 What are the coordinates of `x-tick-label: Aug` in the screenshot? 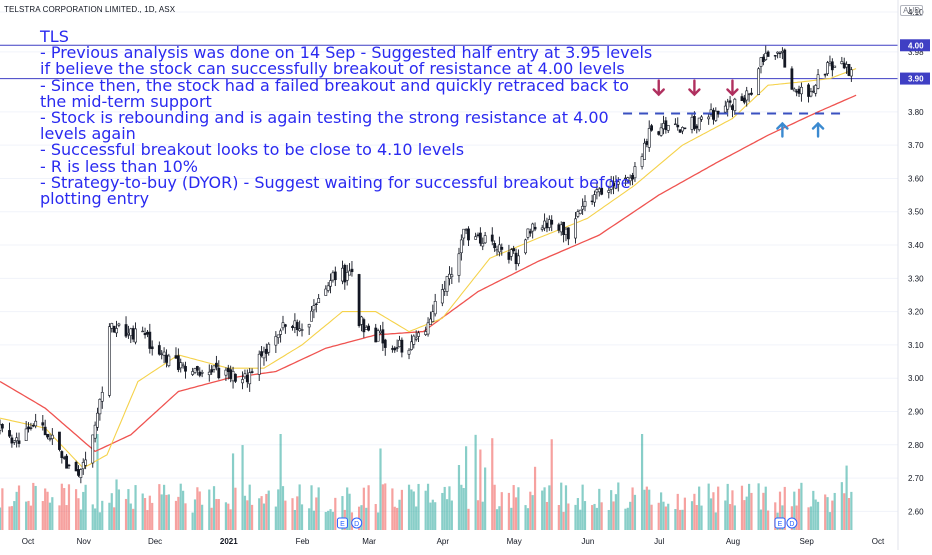 It's located at (733, 541).